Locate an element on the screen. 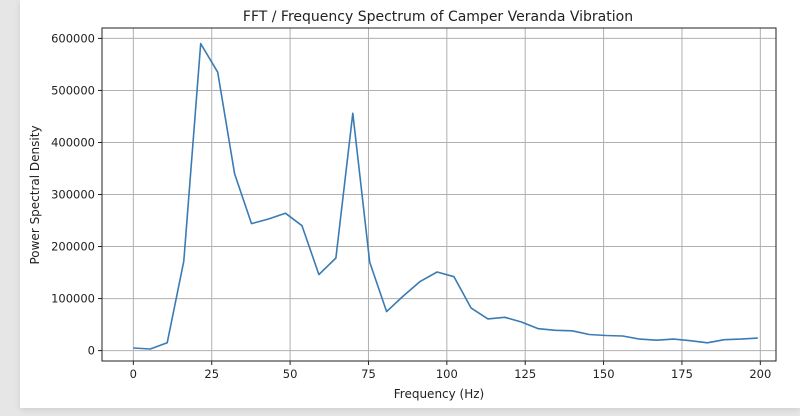 The image size is (800, 416). y-tick-label: 400000 is located at coordinates (73, 142).